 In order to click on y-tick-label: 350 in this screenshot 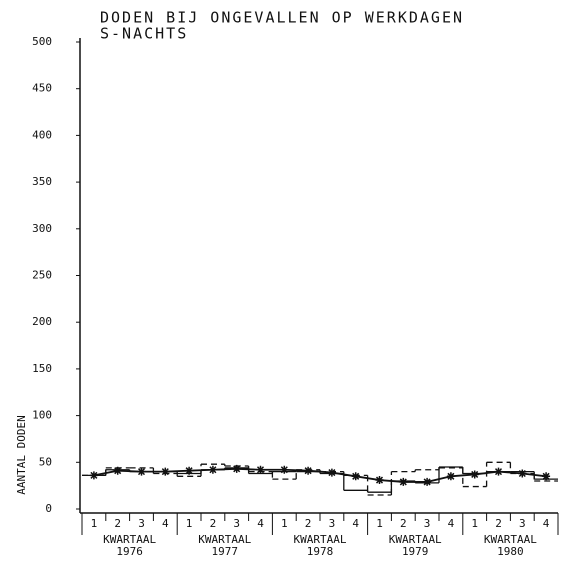, I will do `click(42, 181)`.